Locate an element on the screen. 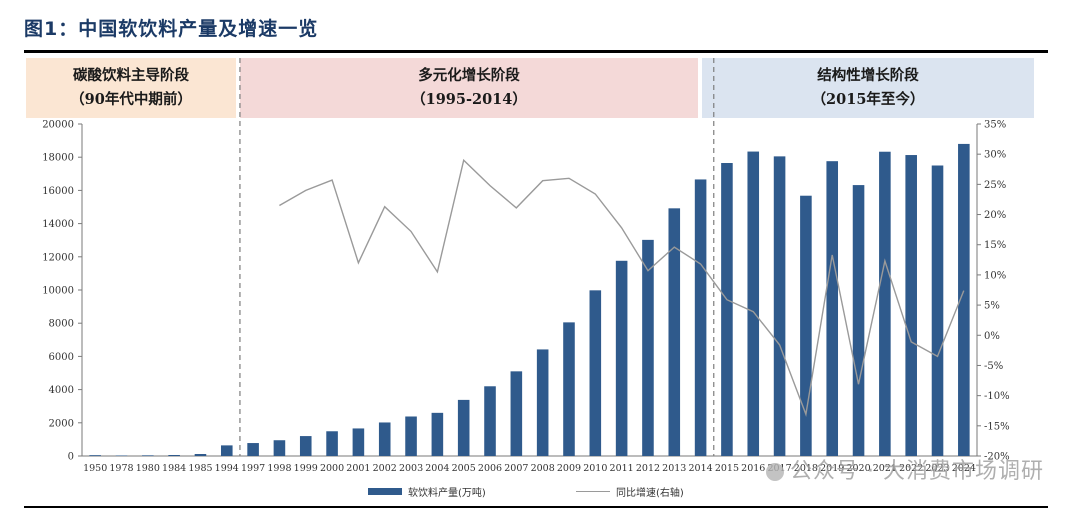 This screenshot has width=1080, height=513. phase-2-title: 多元化增长阶段 is located at coordinates (469, 75).